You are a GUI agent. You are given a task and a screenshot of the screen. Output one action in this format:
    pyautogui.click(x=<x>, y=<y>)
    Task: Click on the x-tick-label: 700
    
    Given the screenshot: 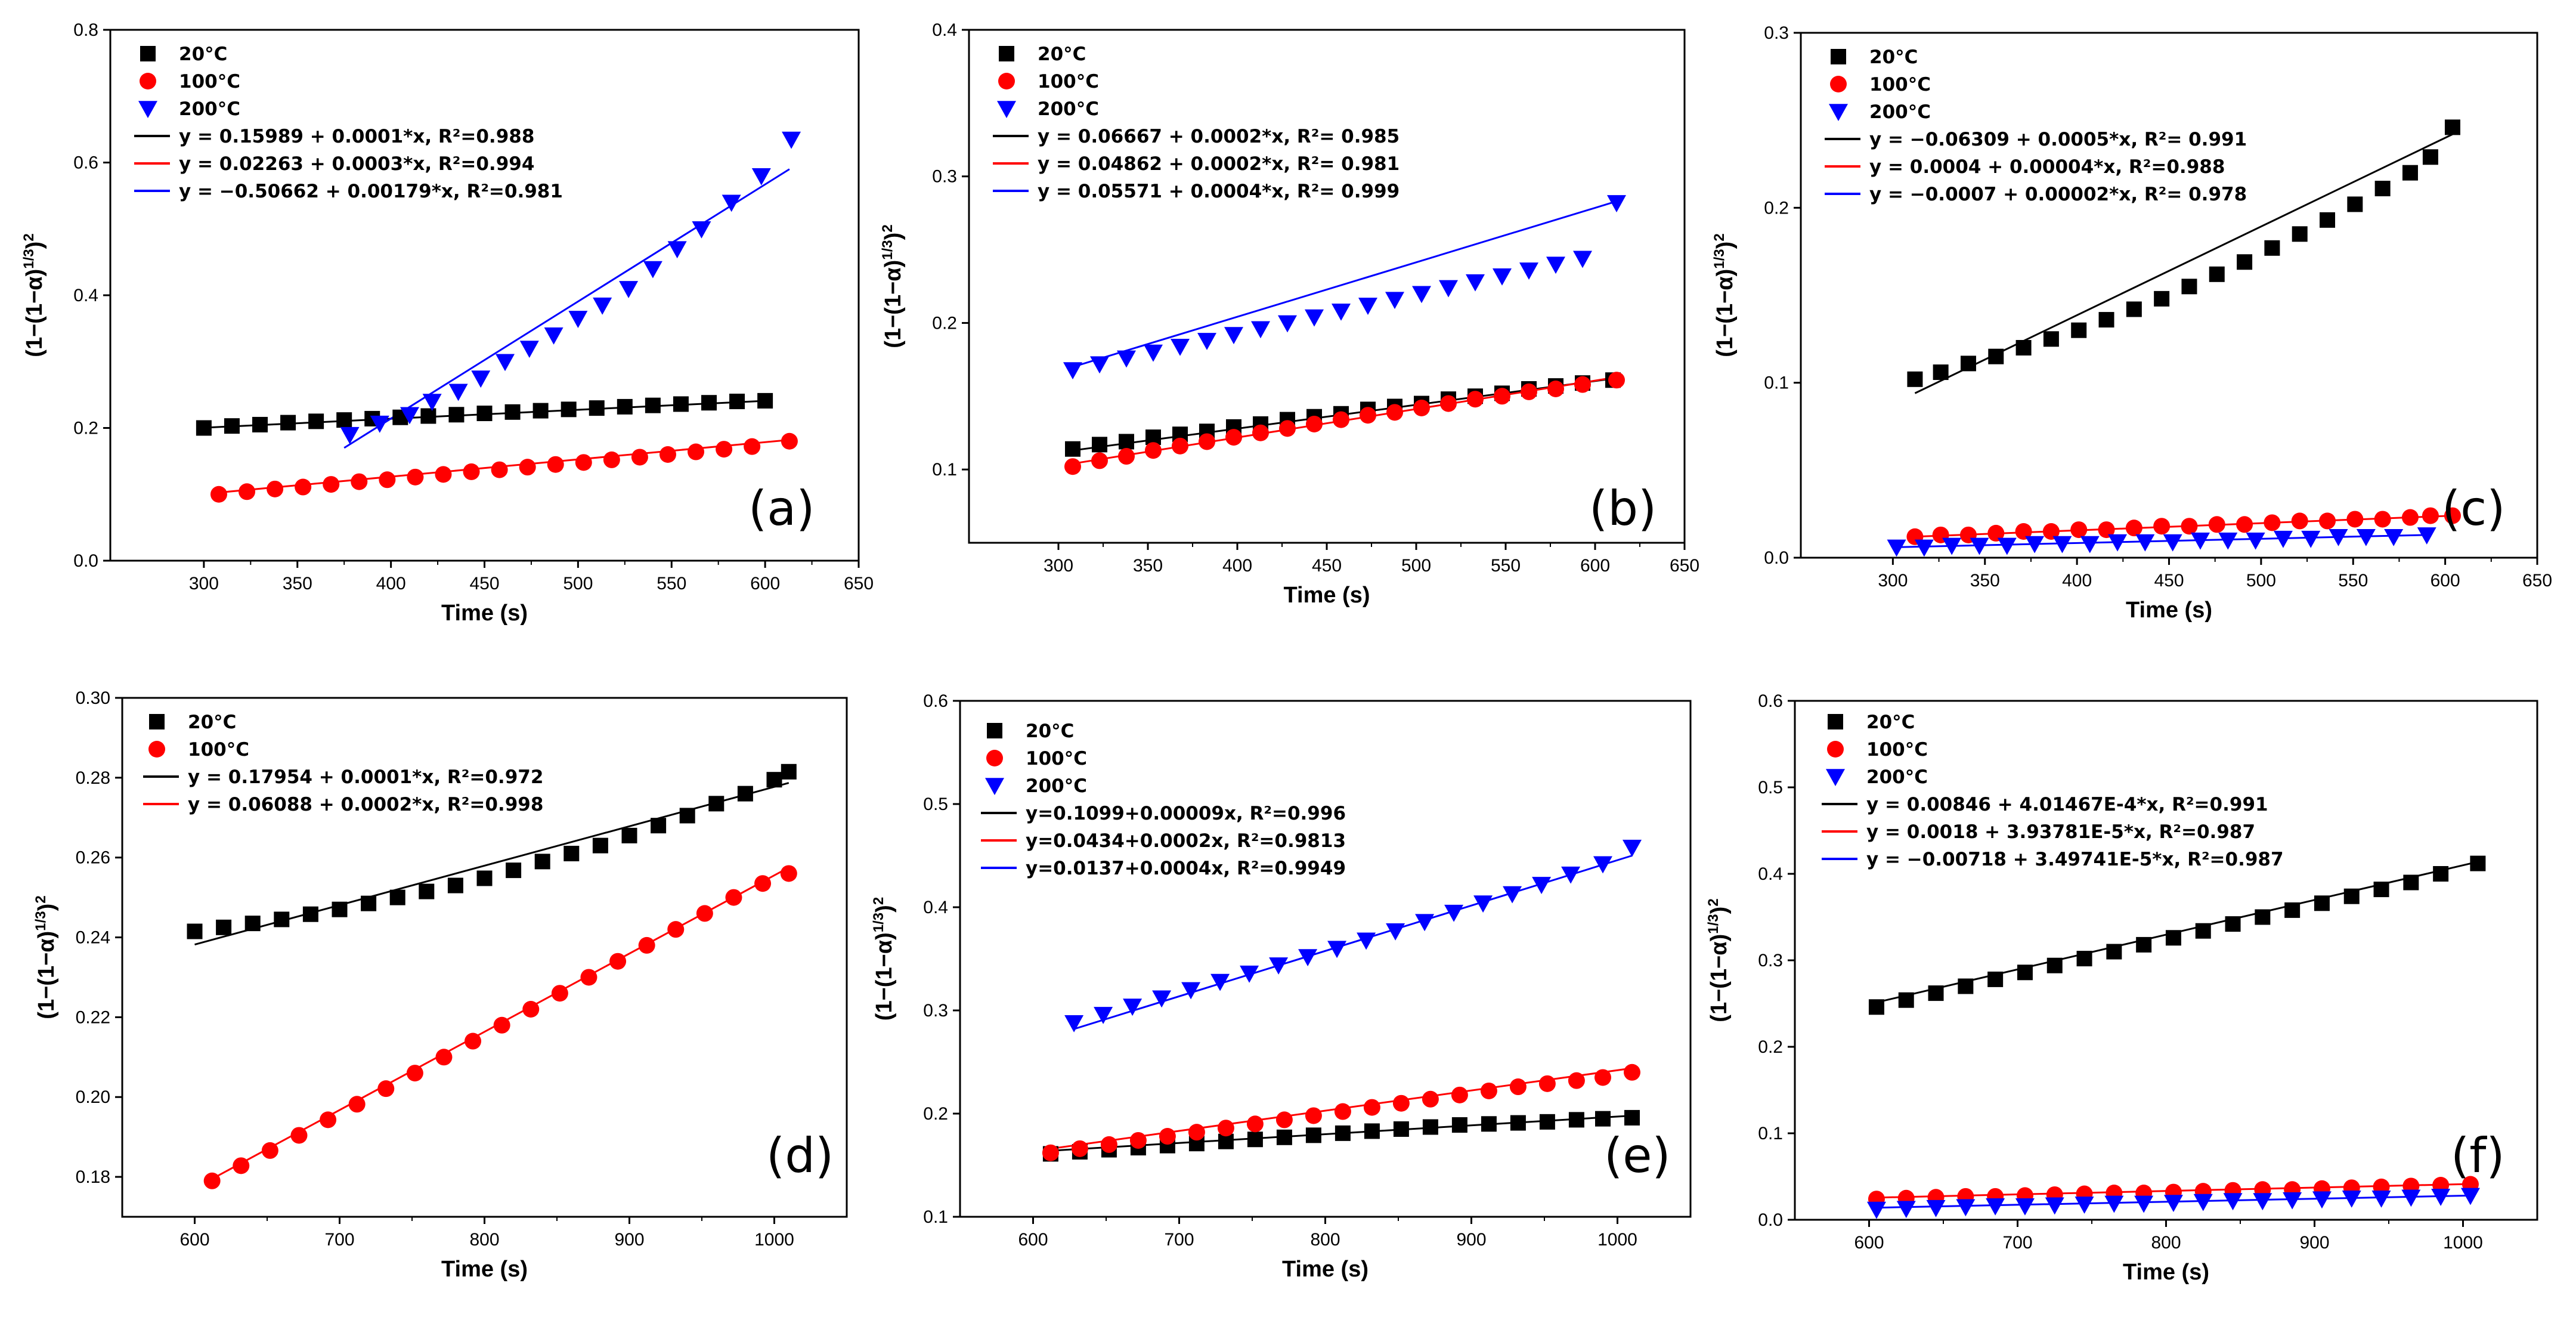 What is the action you would take?
    pyautogui.click(x=2017, y=1243)
    